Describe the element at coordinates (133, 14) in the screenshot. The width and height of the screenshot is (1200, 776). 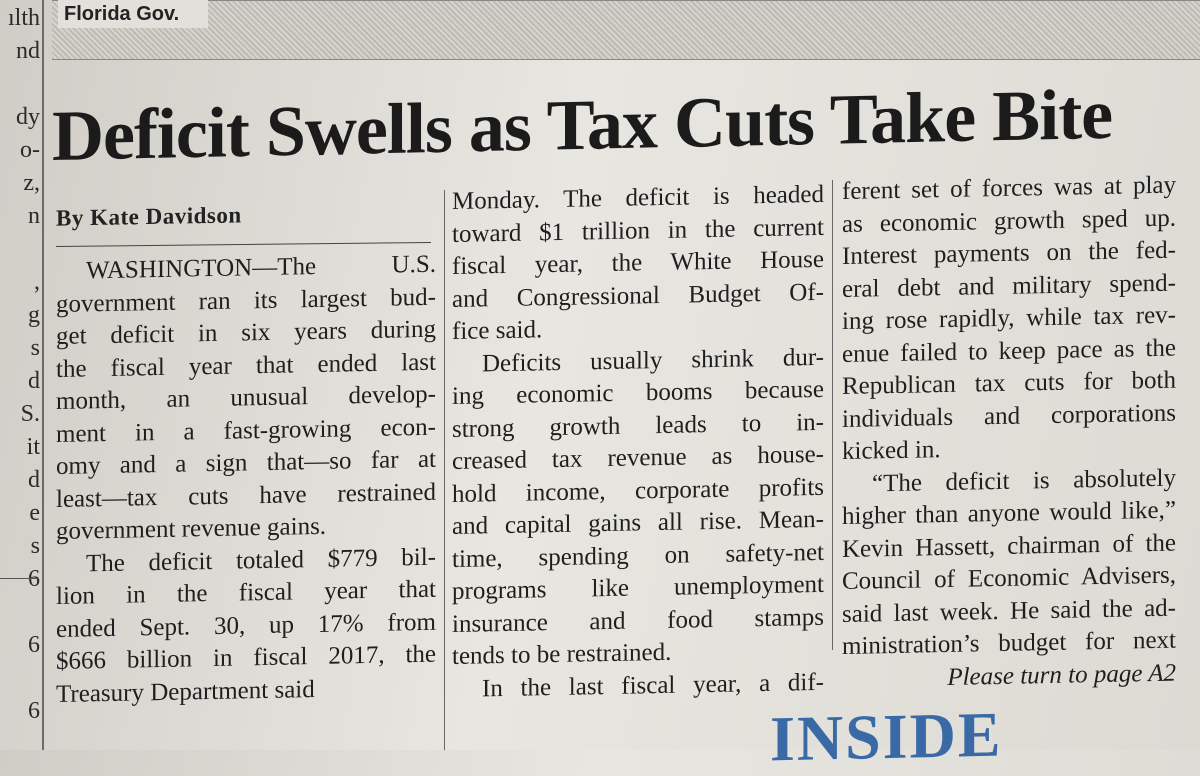
I see `teaser-kicker: Florida Gov.` at that location.